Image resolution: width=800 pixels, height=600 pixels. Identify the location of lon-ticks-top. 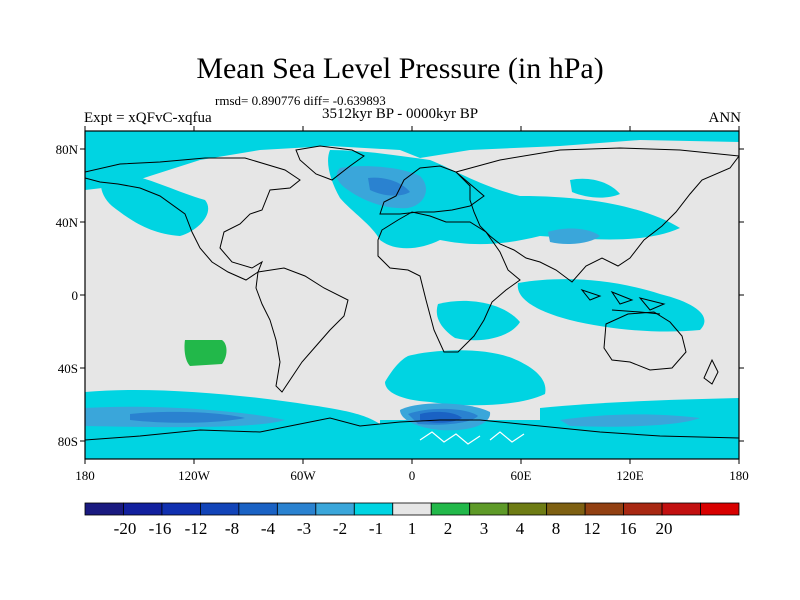
(412, 128).